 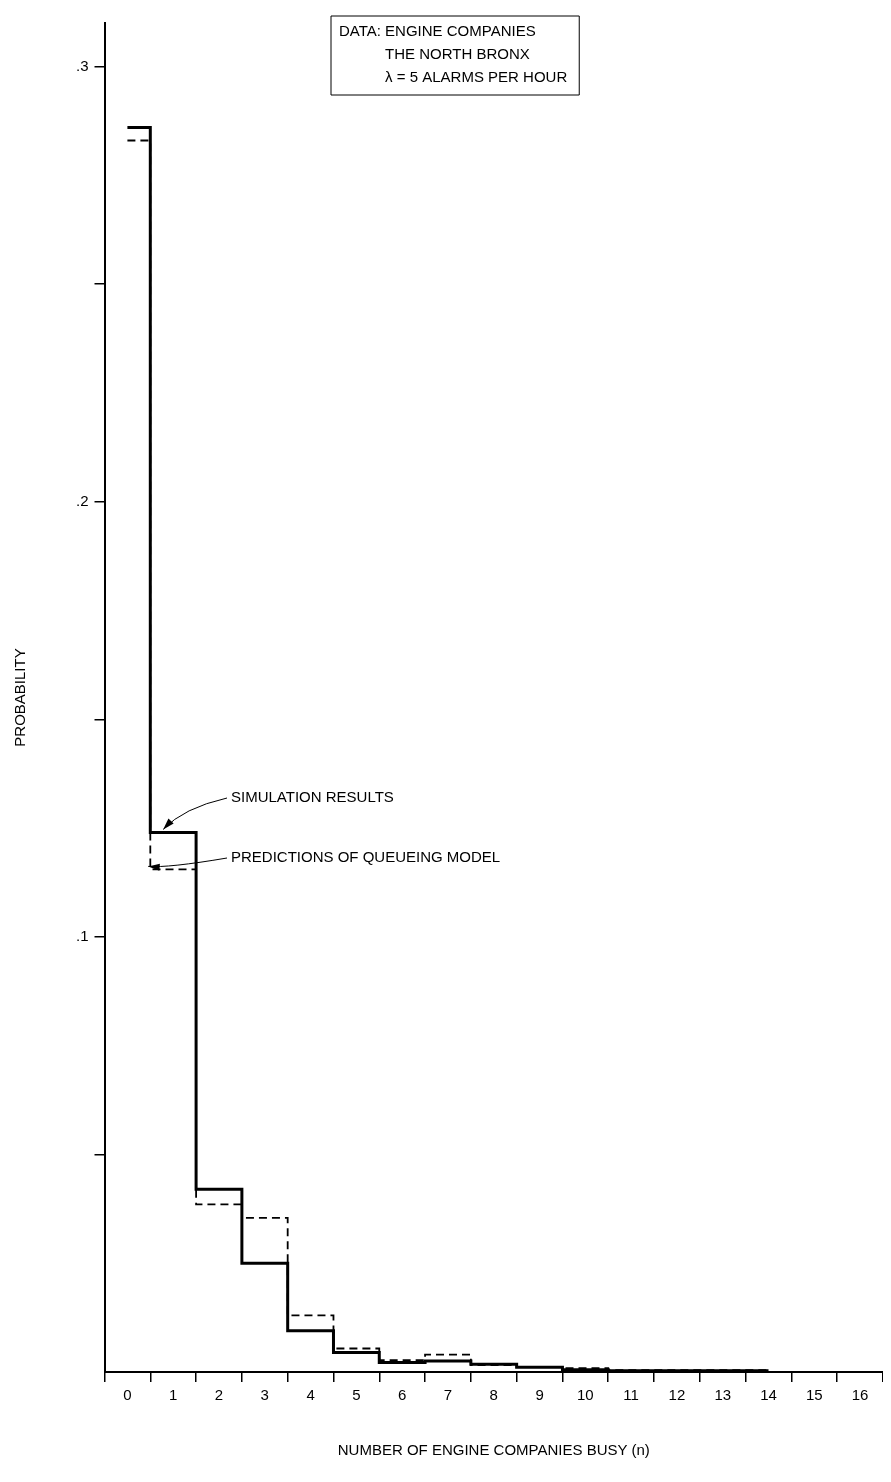 What do you see at coordinates (448, 1394) in the screenshot?
I see `x-tick-label: 7` at bounding box center [448, 1394].